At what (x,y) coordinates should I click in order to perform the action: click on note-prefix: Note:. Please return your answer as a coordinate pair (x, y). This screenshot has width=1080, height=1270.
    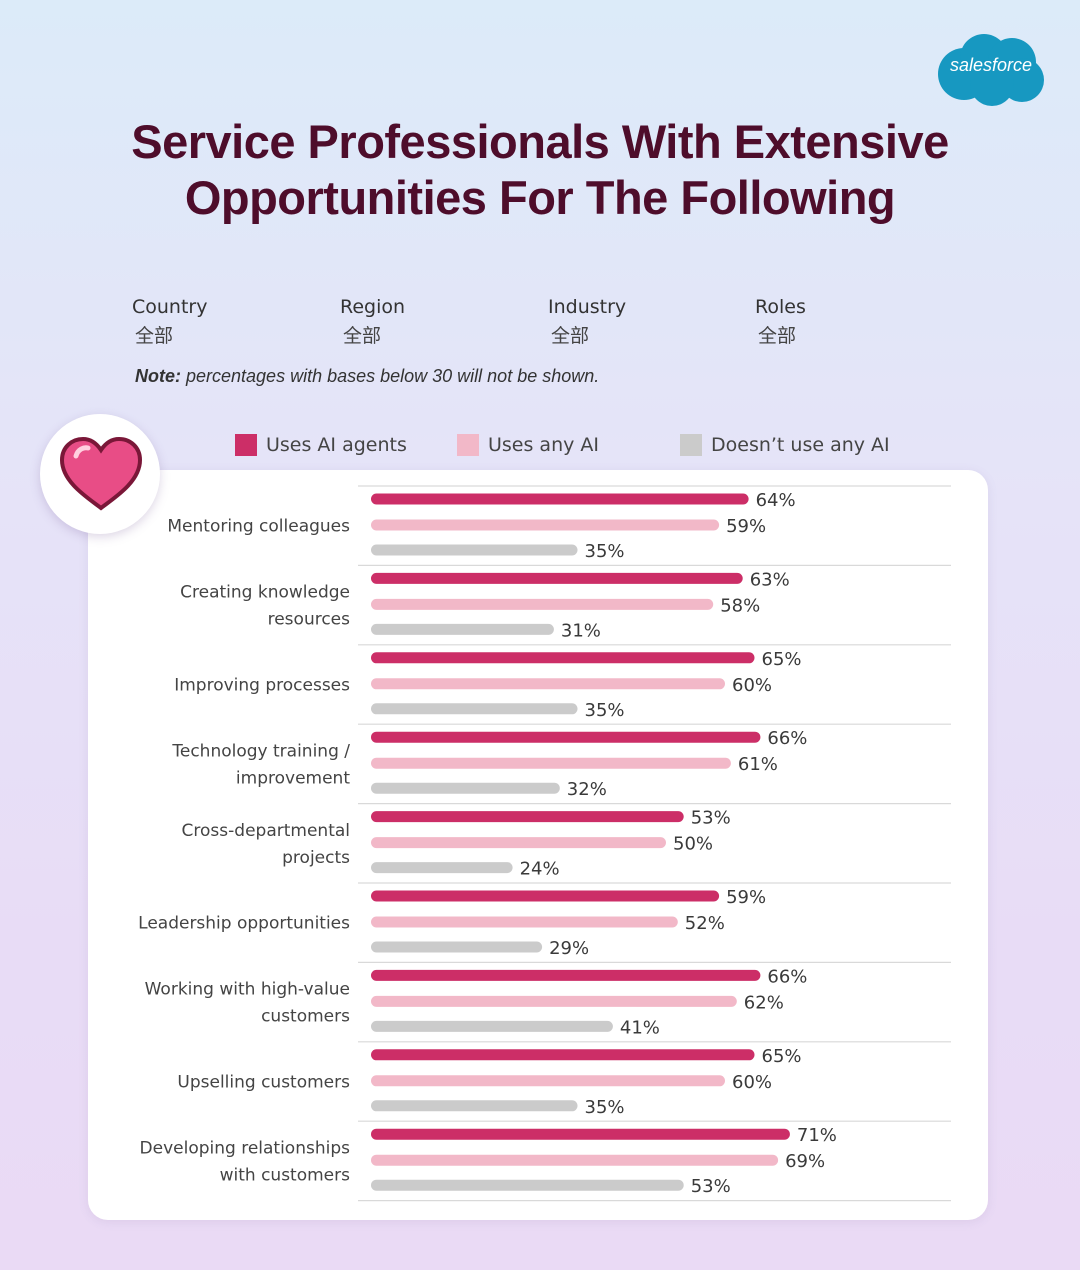
    Looking at the image, I should click on (158, 376).